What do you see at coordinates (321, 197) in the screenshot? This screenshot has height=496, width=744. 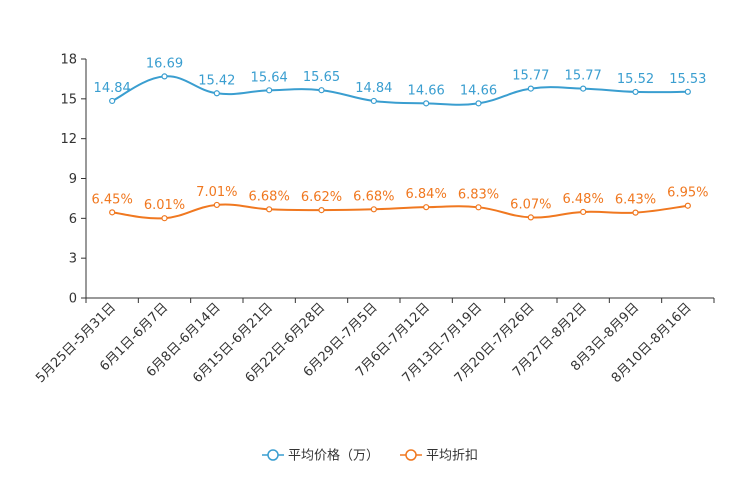 I see `data-label: 6.62%` at bounding box center [321, 197].